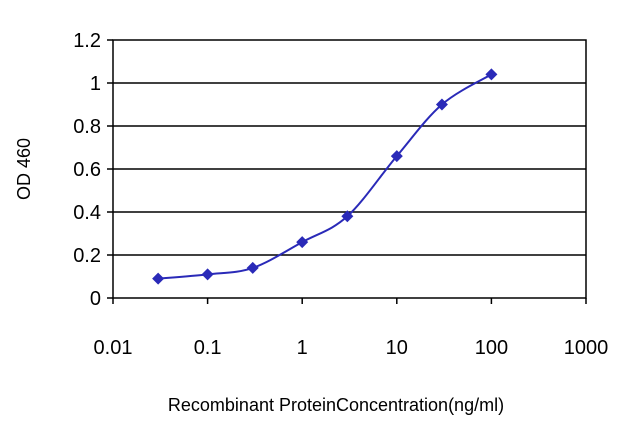 This screenshot has height=427, width=640. What do you see at coordinates (491, 348) in the screenshot?
I see `x-tick-label: 100` at bounding box center [491, 348].